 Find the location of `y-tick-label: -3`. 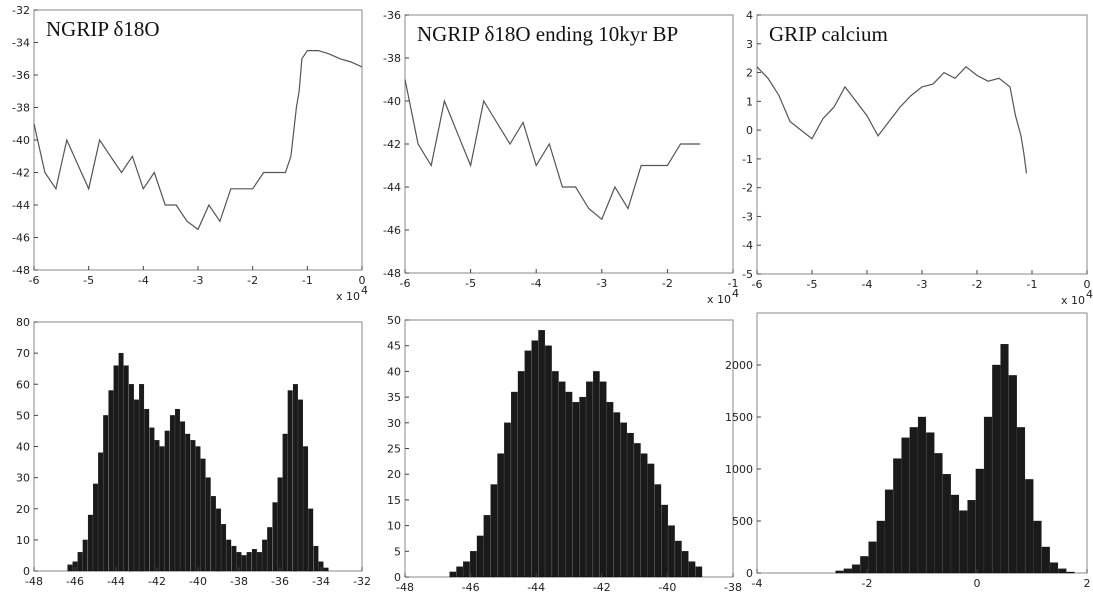

y-tick-label: -3 is located at coordinates (747, 216).